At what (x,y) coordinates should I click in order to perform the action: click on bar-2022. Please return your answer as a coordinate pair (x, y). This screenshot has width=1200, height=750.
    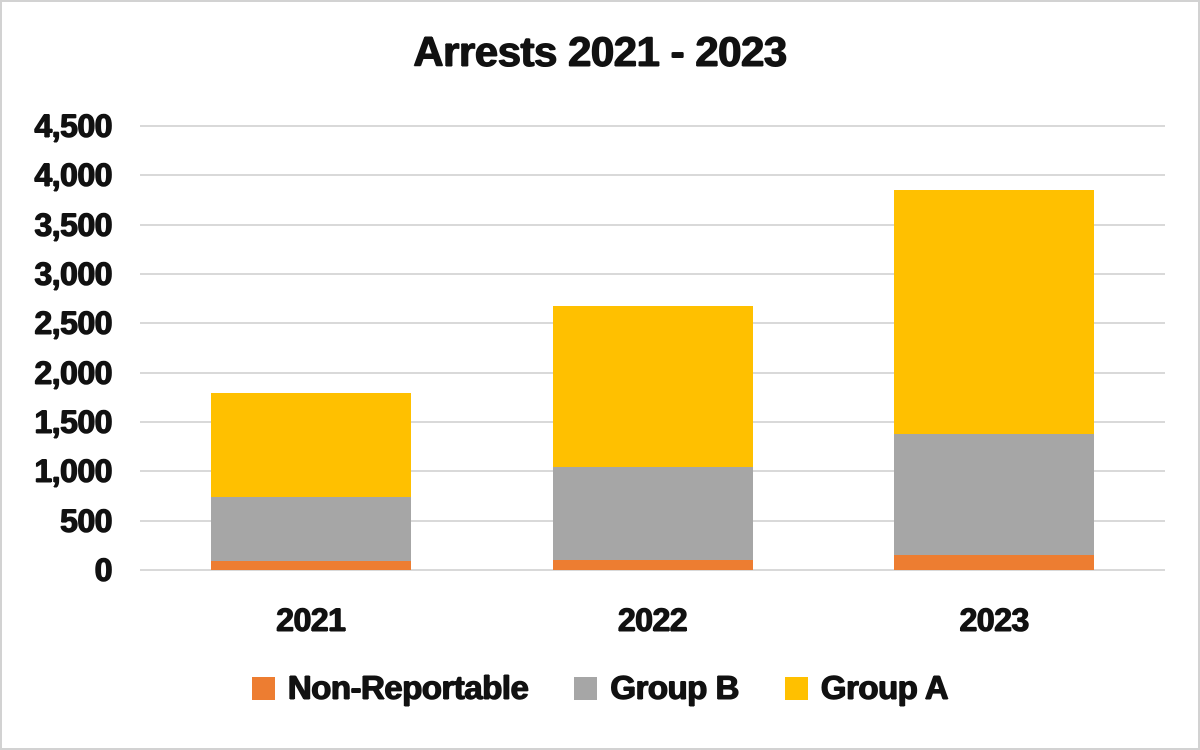
    Looking at the image, I should click on (652, 437).